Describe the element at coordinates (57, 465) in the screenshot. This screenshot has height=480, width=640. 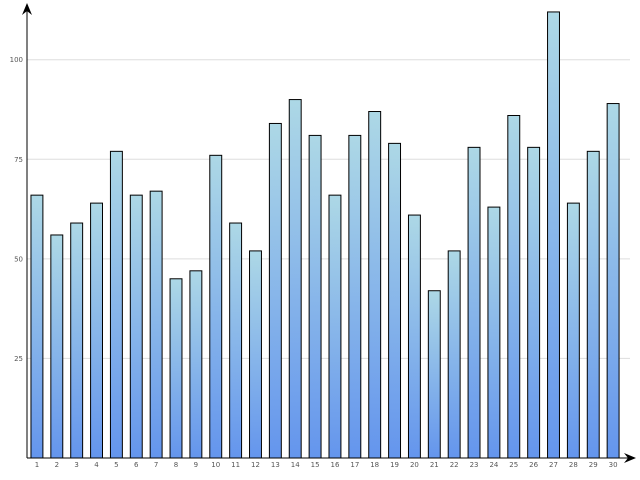
I see `x-tick-label: 2` at that location.